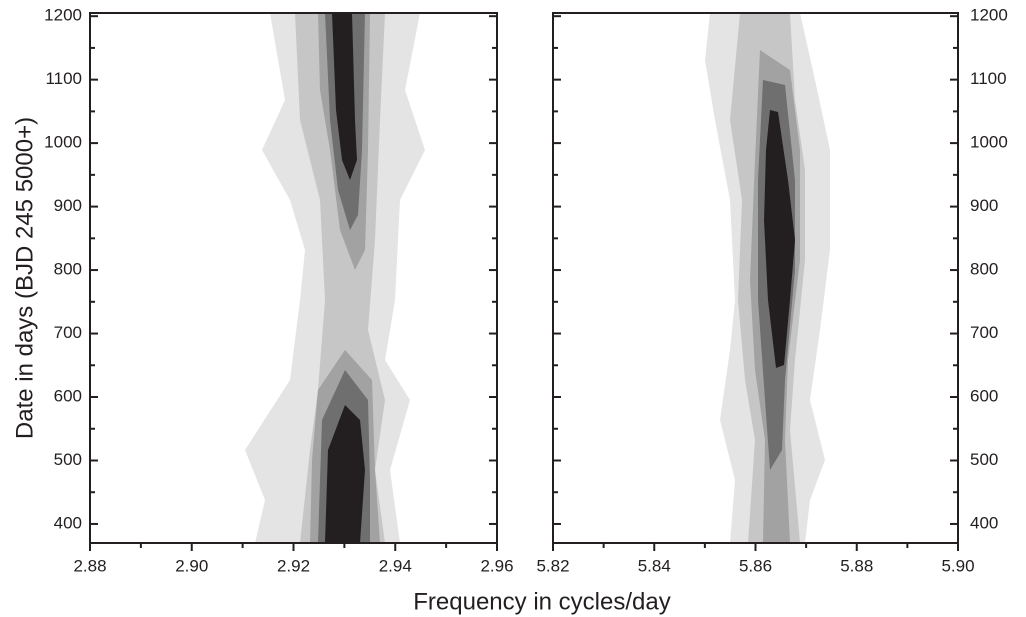 This screenshot has height=617, width=1026. I want to click on contour-right, so click(767, 278).